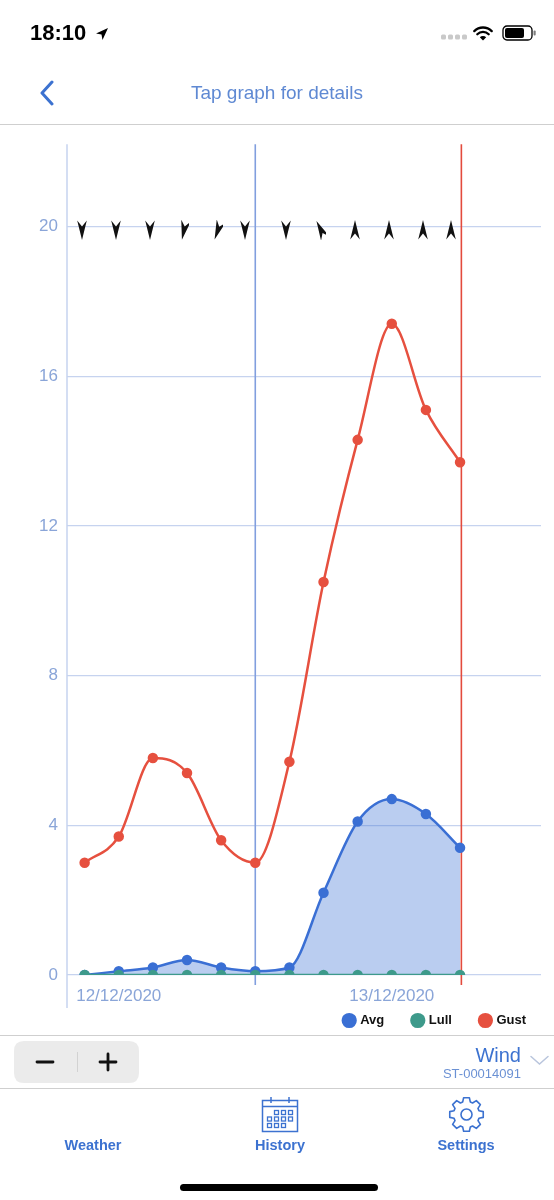  Describe the element at coordinates (481, 1073) in the screenshot. I see `text: ST-00014091` at that location.